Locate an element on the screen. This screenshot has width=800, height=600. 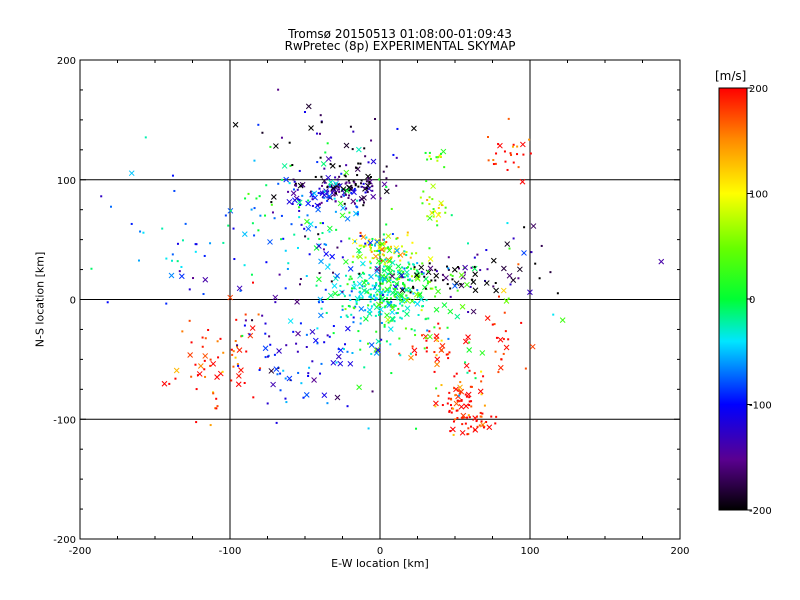
x-tick-label: 0 is located at coordinates (380, 551).